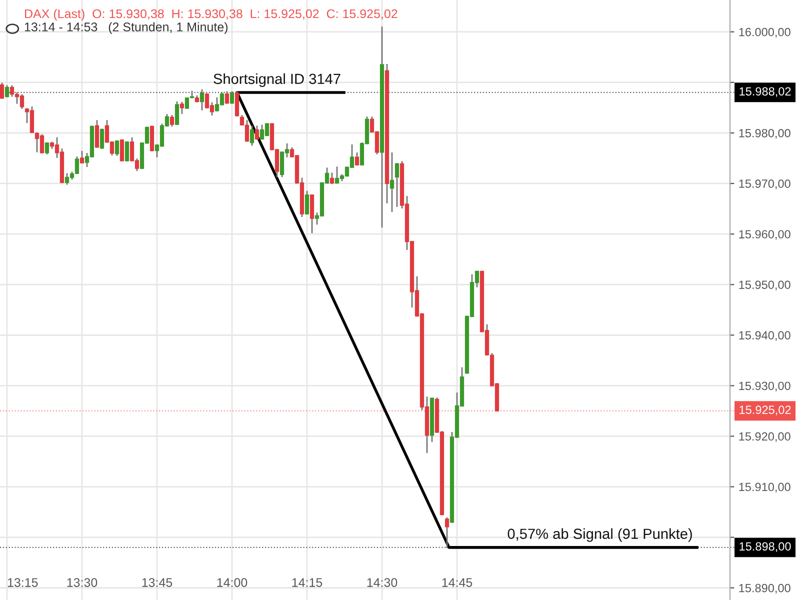 Image resolution: width=800 pixels, height=600 pixels. Describe the element at coordinates (232, 582) in the screenshot. I see `x-tick-label: 14:00` at that location.